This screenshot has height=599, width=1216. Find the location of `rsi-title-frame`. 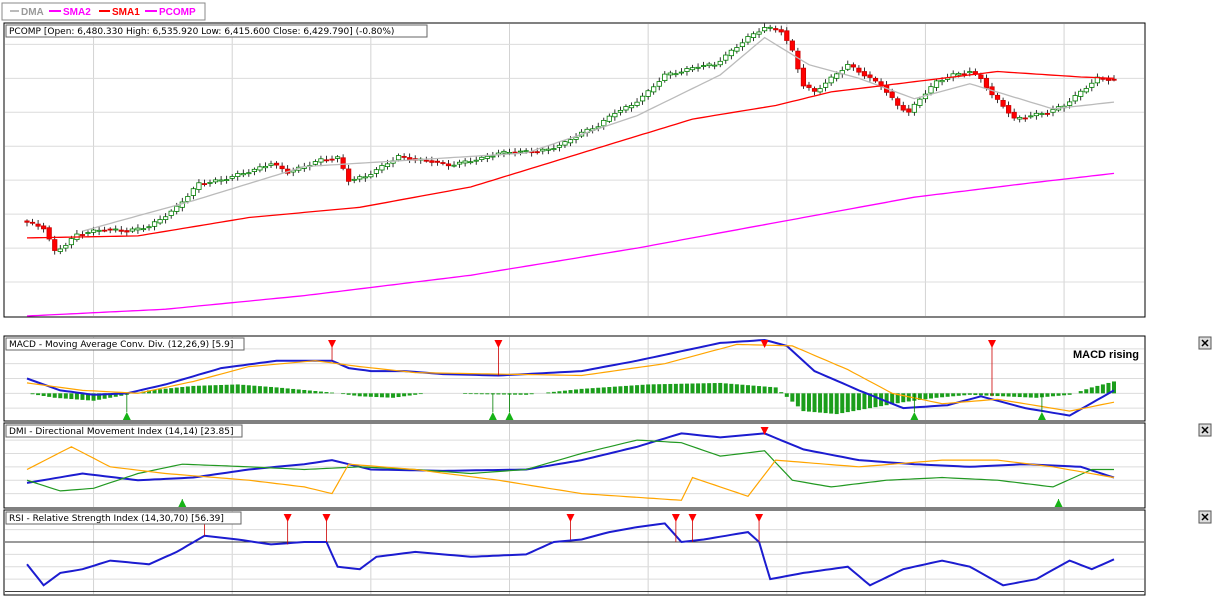

rsi-title-frame is located at coordinates (123, 518).